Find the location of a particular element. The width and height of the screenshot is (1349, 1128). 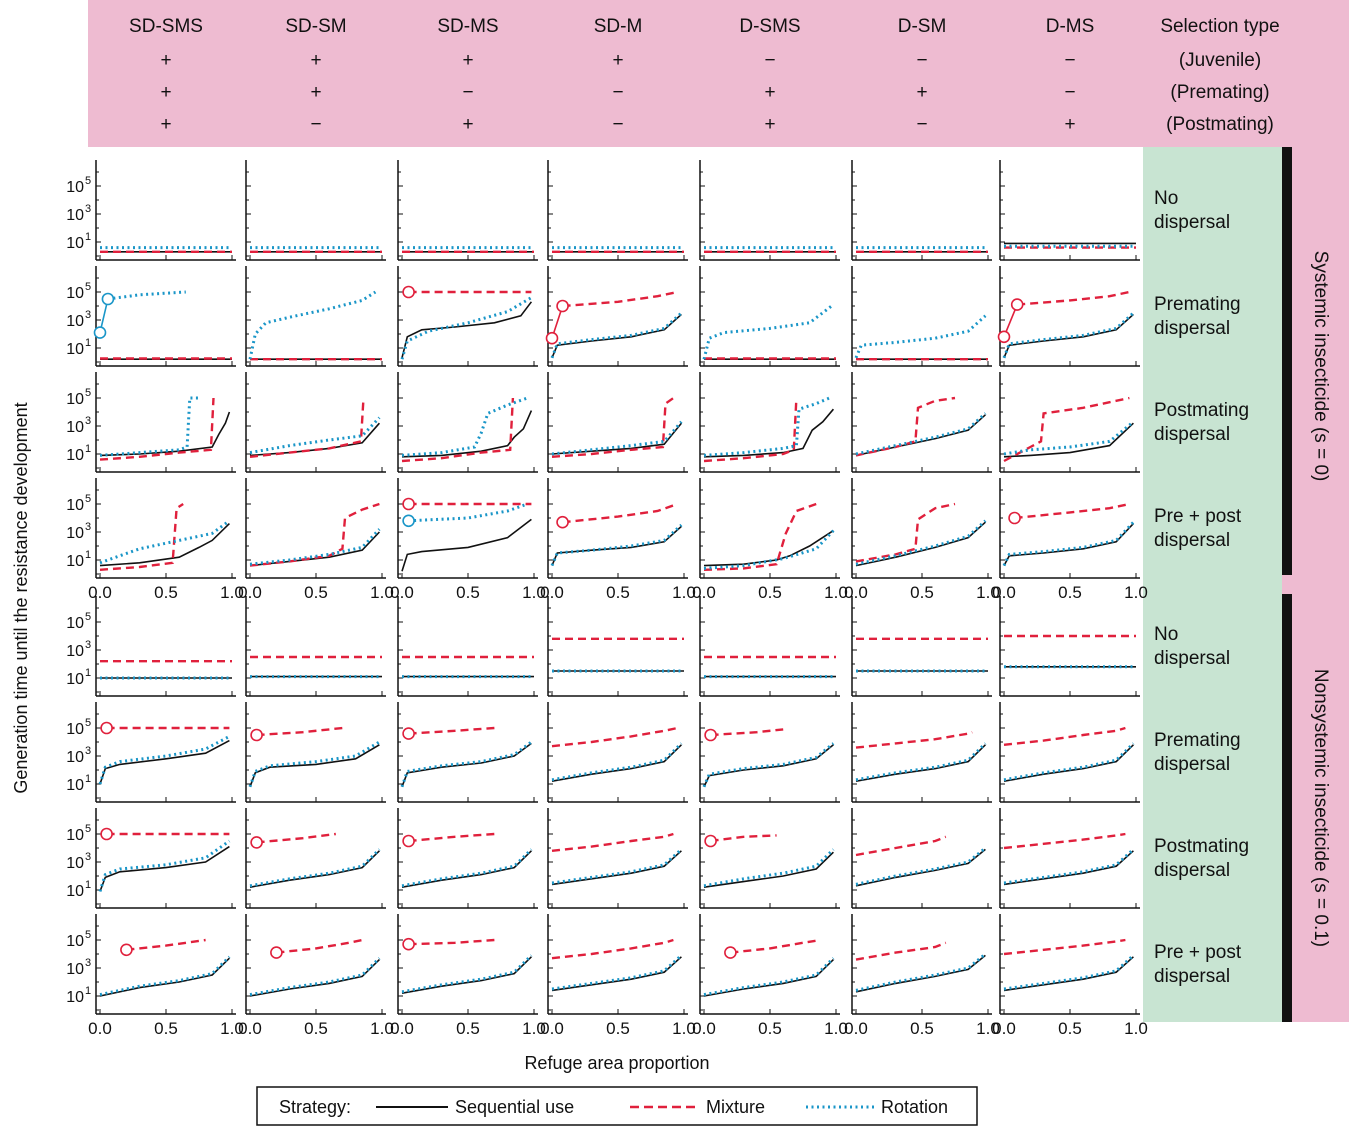

group-bar-systemic is located at coordinates (1287, 361).